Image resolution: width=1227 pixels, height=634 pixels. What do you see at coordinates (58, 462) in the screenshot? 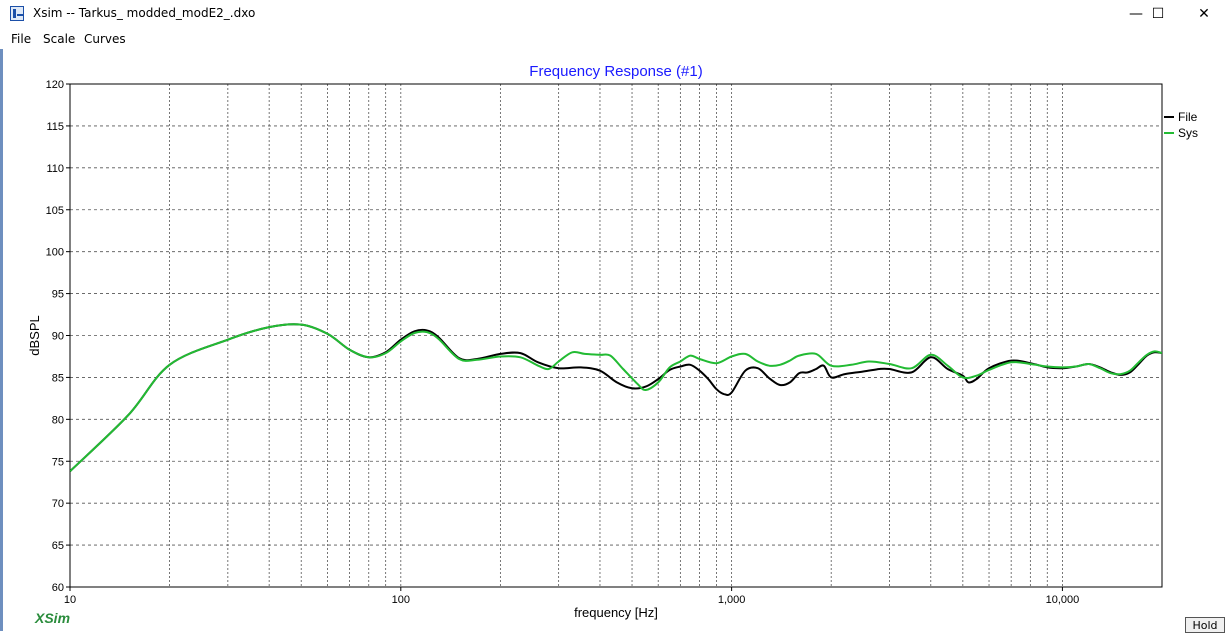
I see `y-tick-label: 75` at bounding box center [58, 462].